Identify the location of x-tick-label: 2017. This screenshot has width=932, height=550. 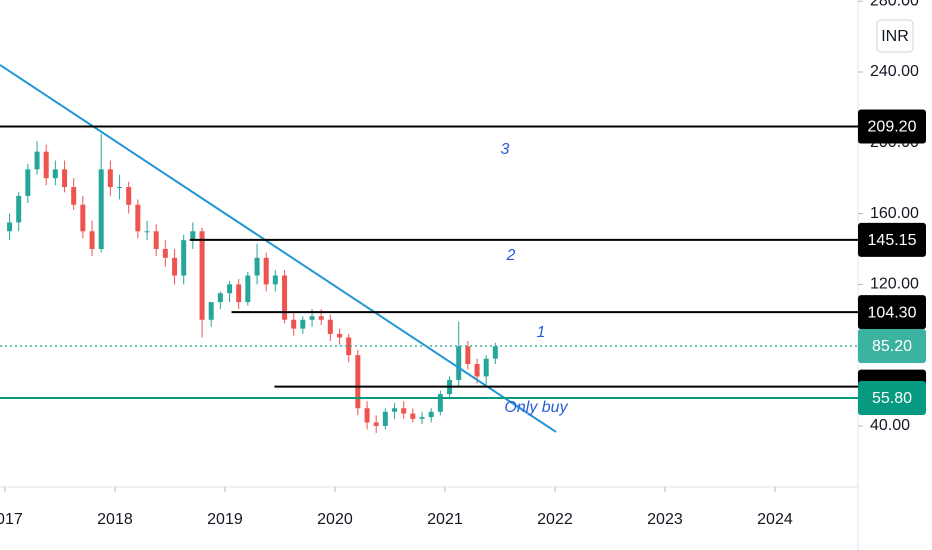
(11, 519).